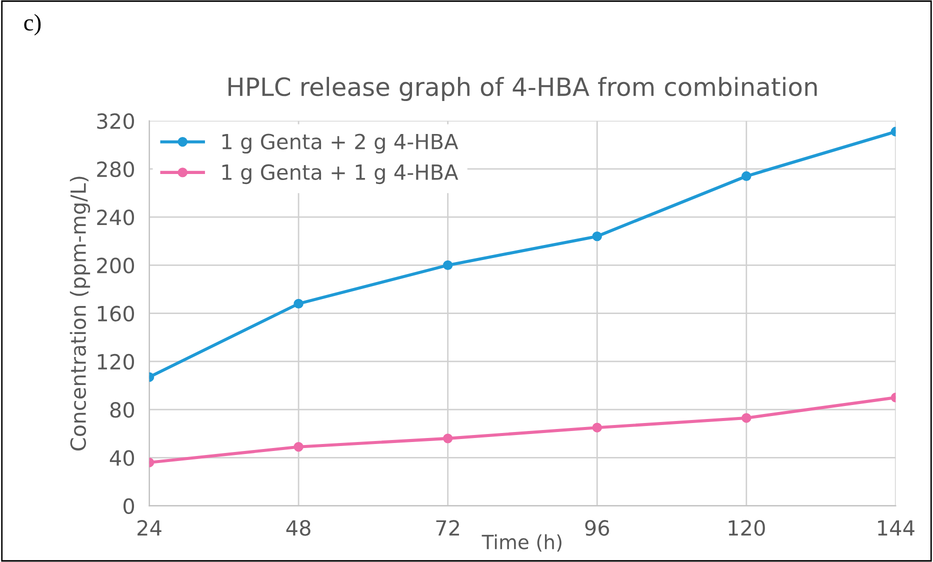  I want to click on text: c), so click(32, 25).